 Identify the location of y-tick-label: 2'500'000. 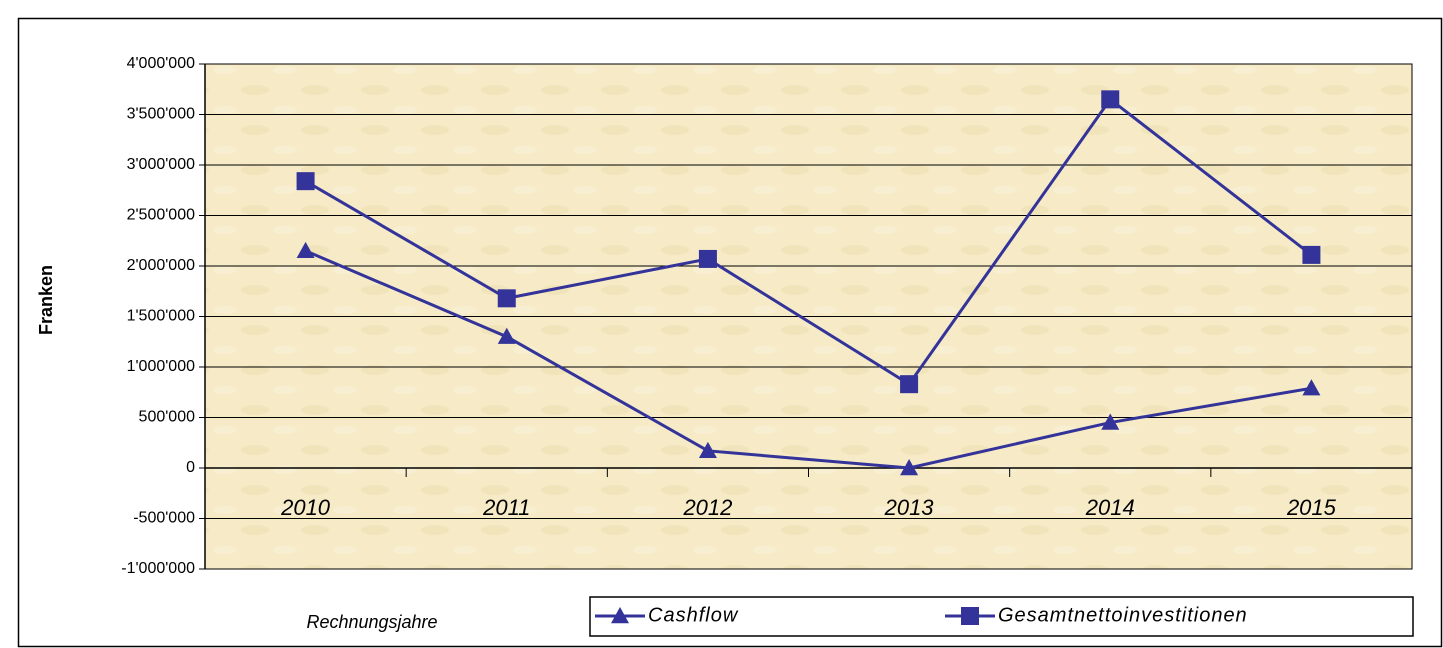
(161, 215).